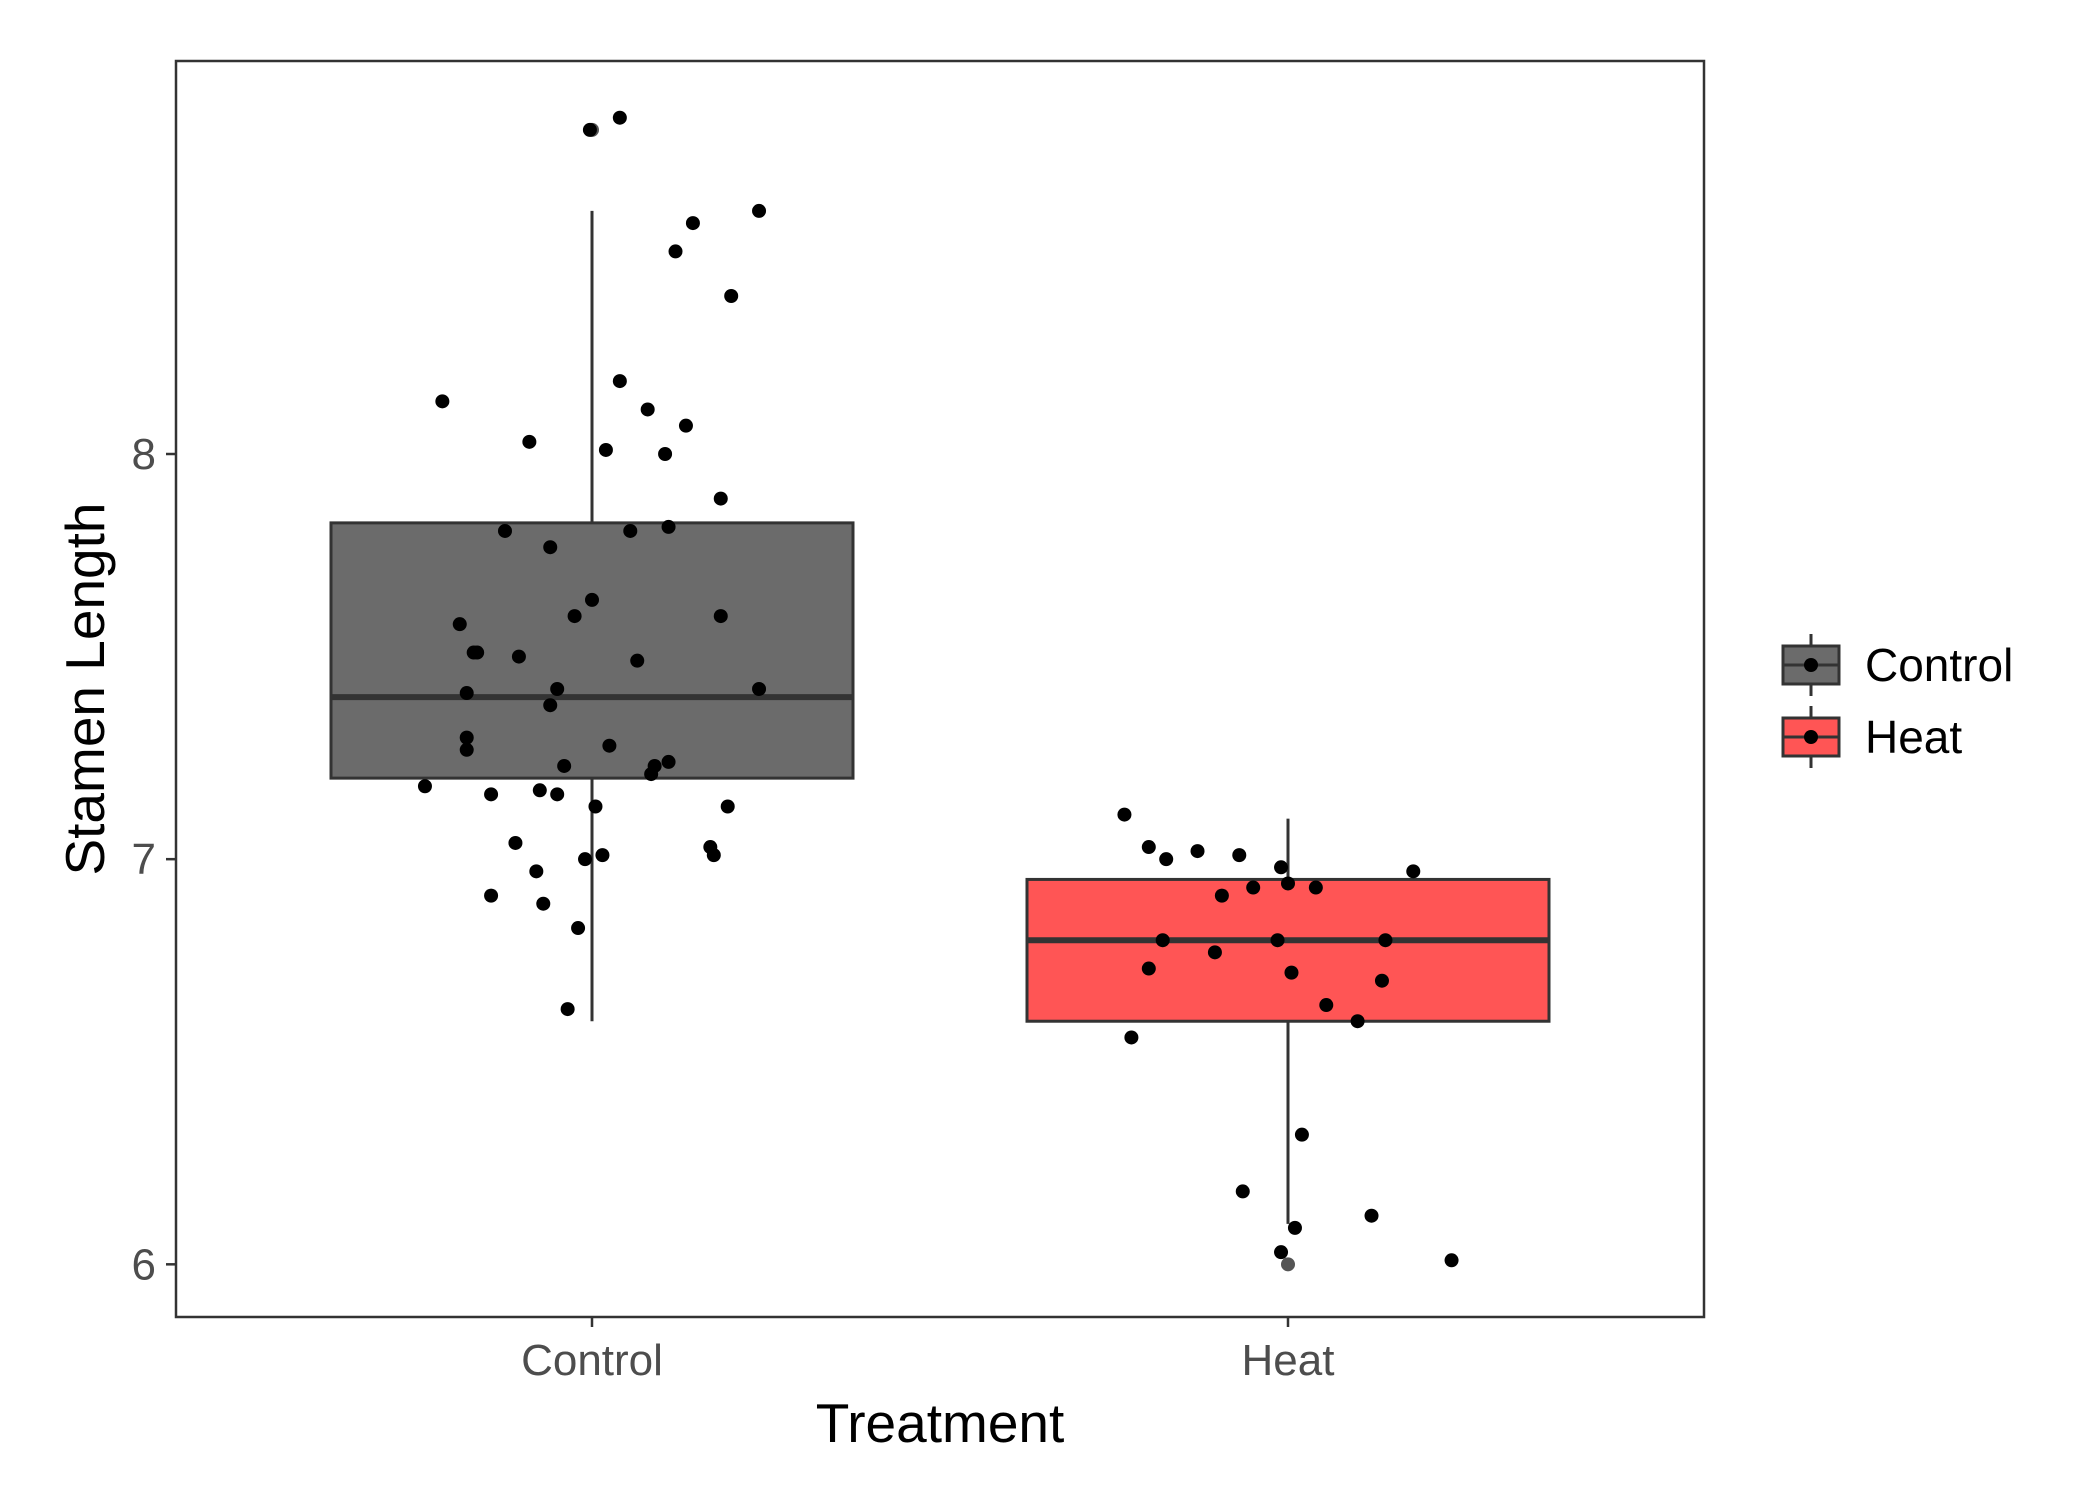  Describe the element at coordinates (1288, 1360) in the screenshot. I see `x-tick-label: Heat` at that location.